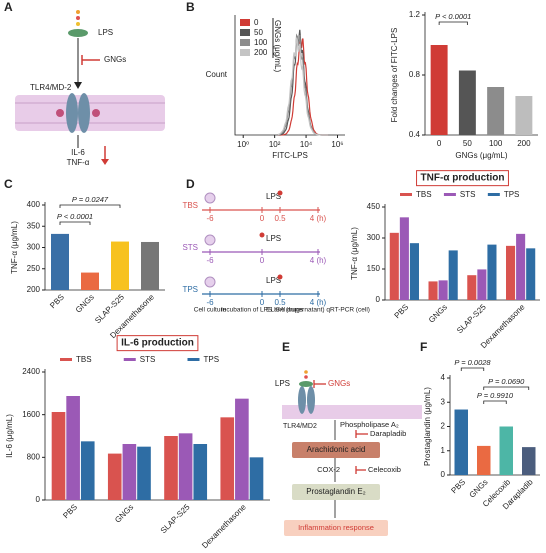  I want to click on annotation: P = 0.0690, so click(506, 381).